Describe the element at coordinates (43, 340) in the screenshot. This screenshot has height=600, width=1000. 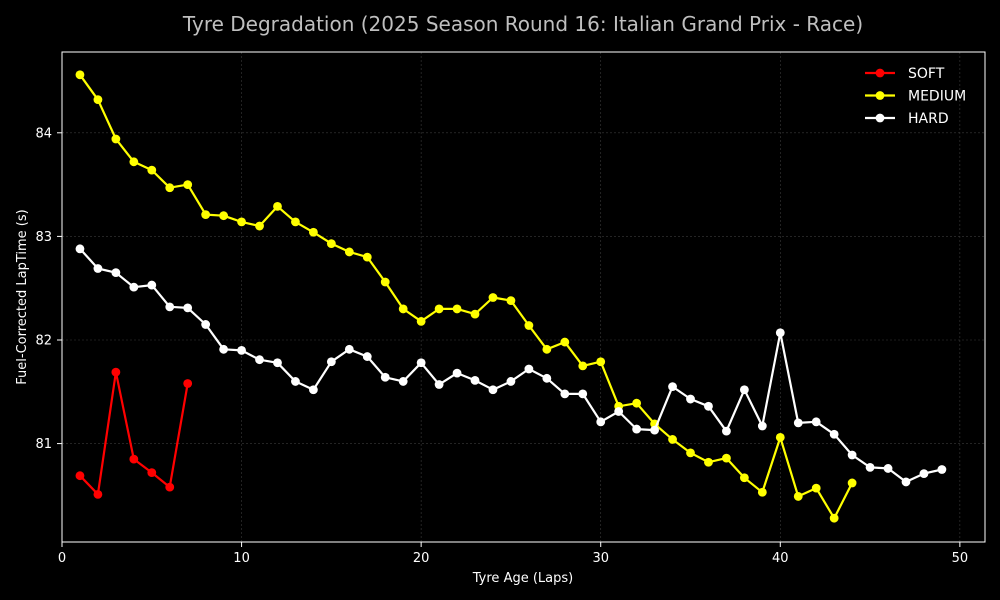
I see `y-tick-label: 82` at that location.